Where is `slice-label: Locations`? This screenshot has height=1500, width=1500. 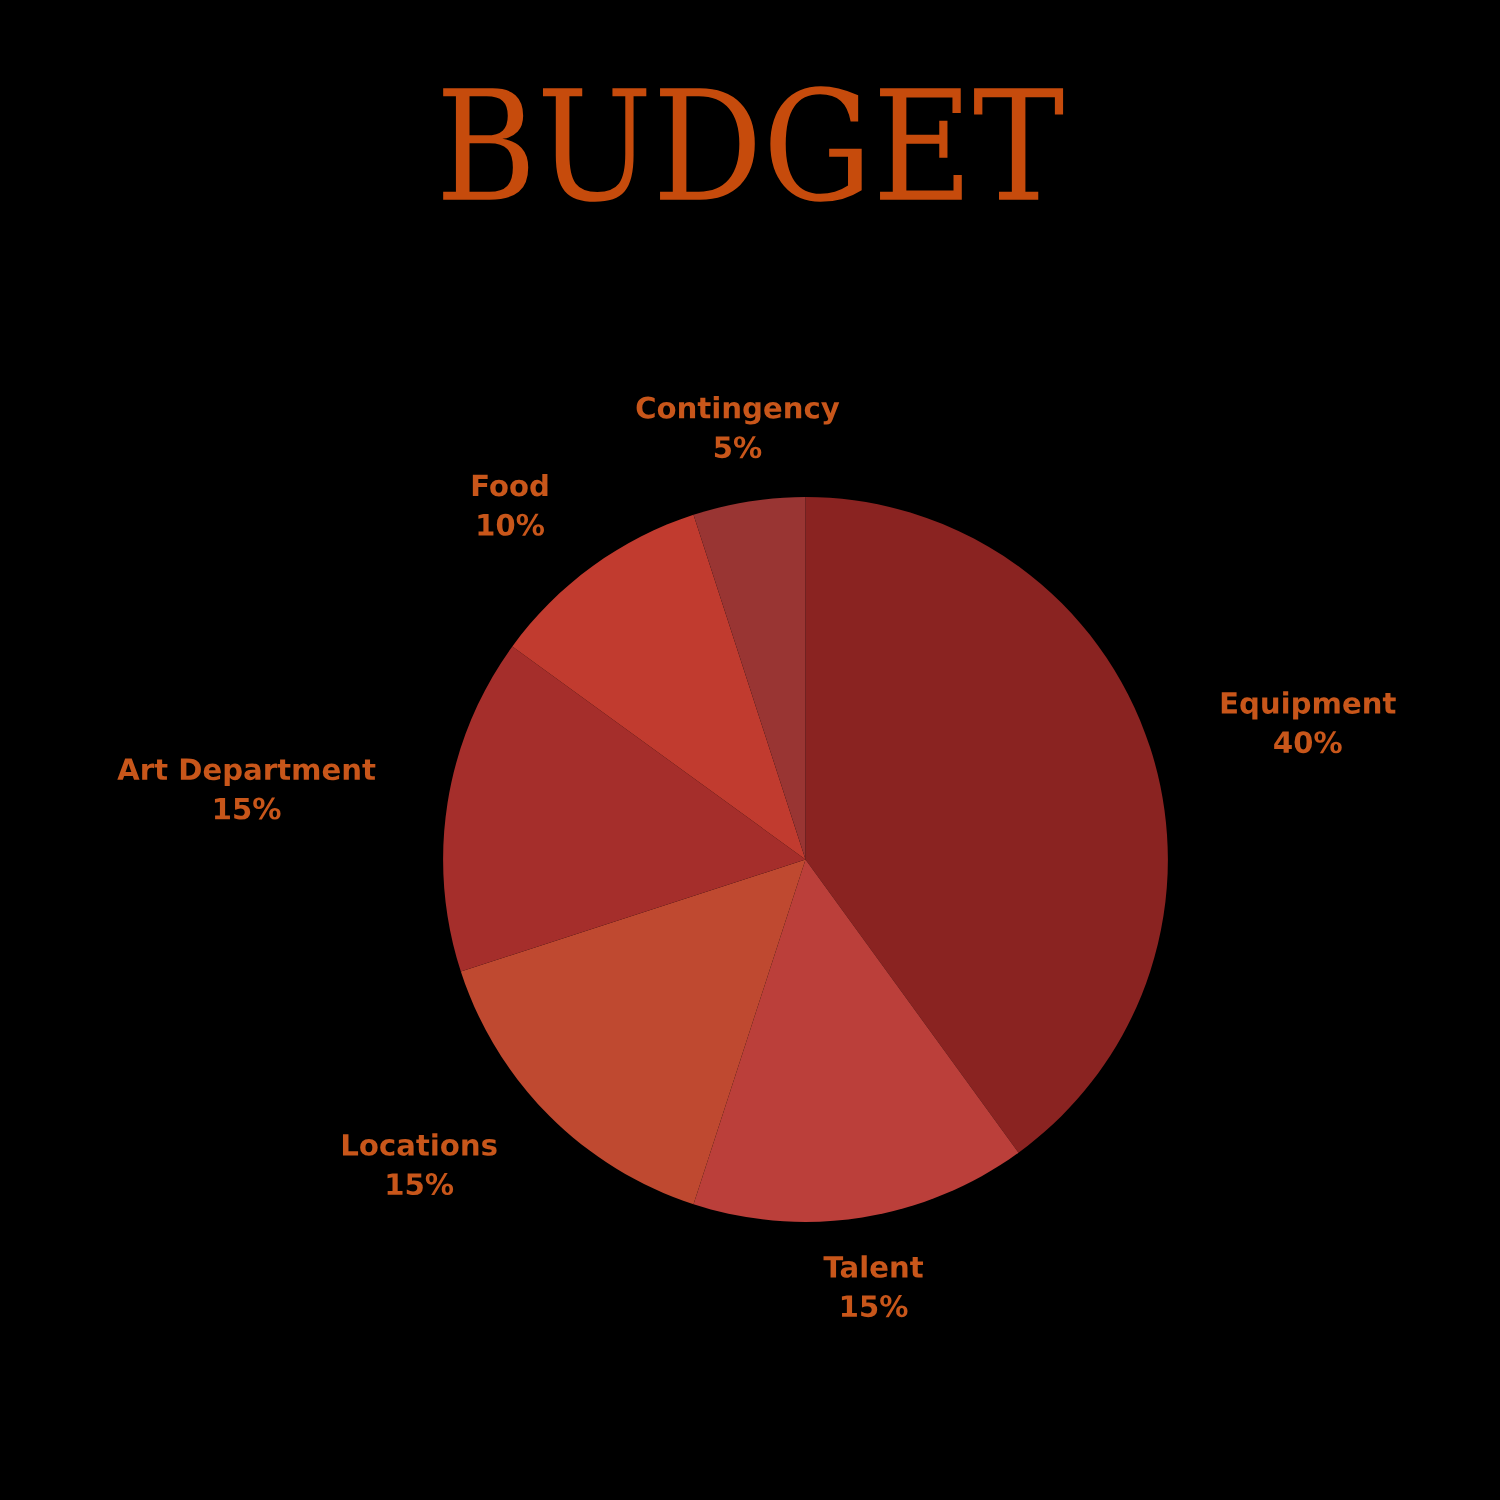
slice-label: Locations is located at coordinates (419, 1144).